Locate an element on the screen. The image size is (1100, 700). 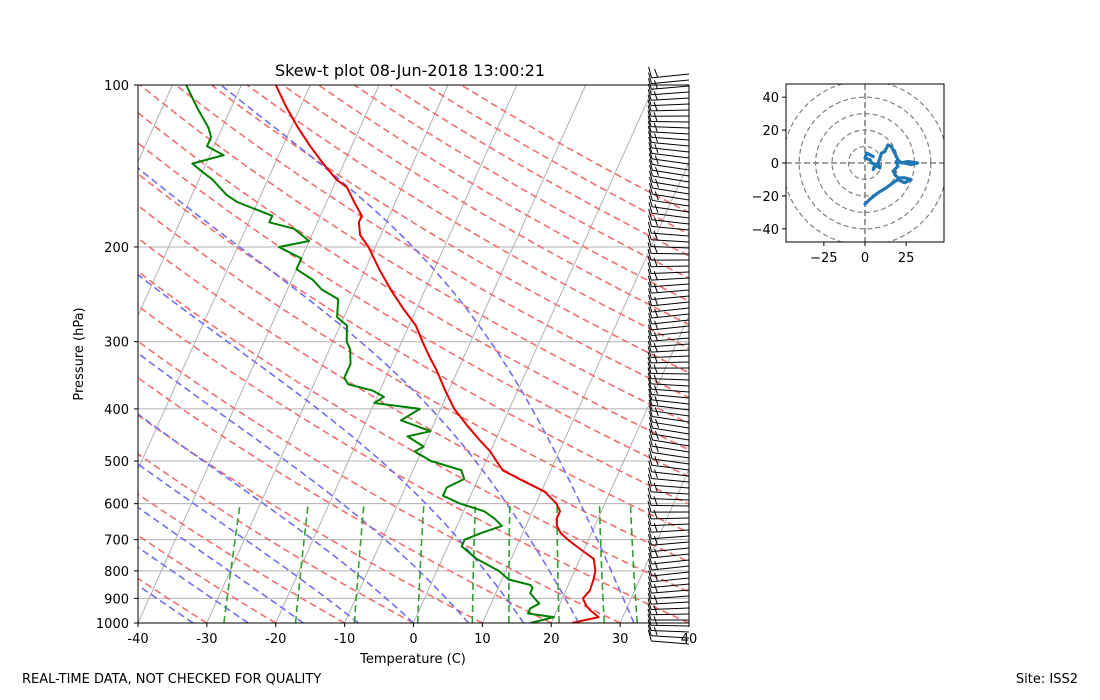
x-tick-label: 40 is located at coordinates (689, 639).